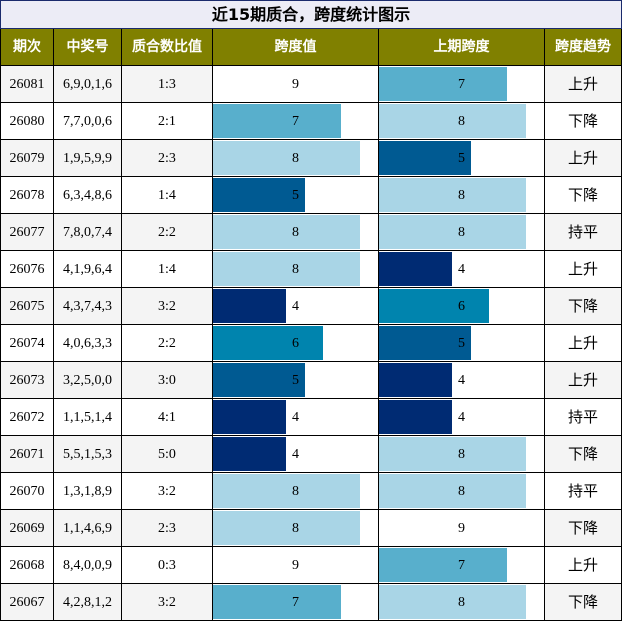 This screenshot has height=621, width=622. What do you see at coordinates (88, 565) in the screenshot?
I see `cell: 8,4,0,0,9` at bounding box center [88, 565].